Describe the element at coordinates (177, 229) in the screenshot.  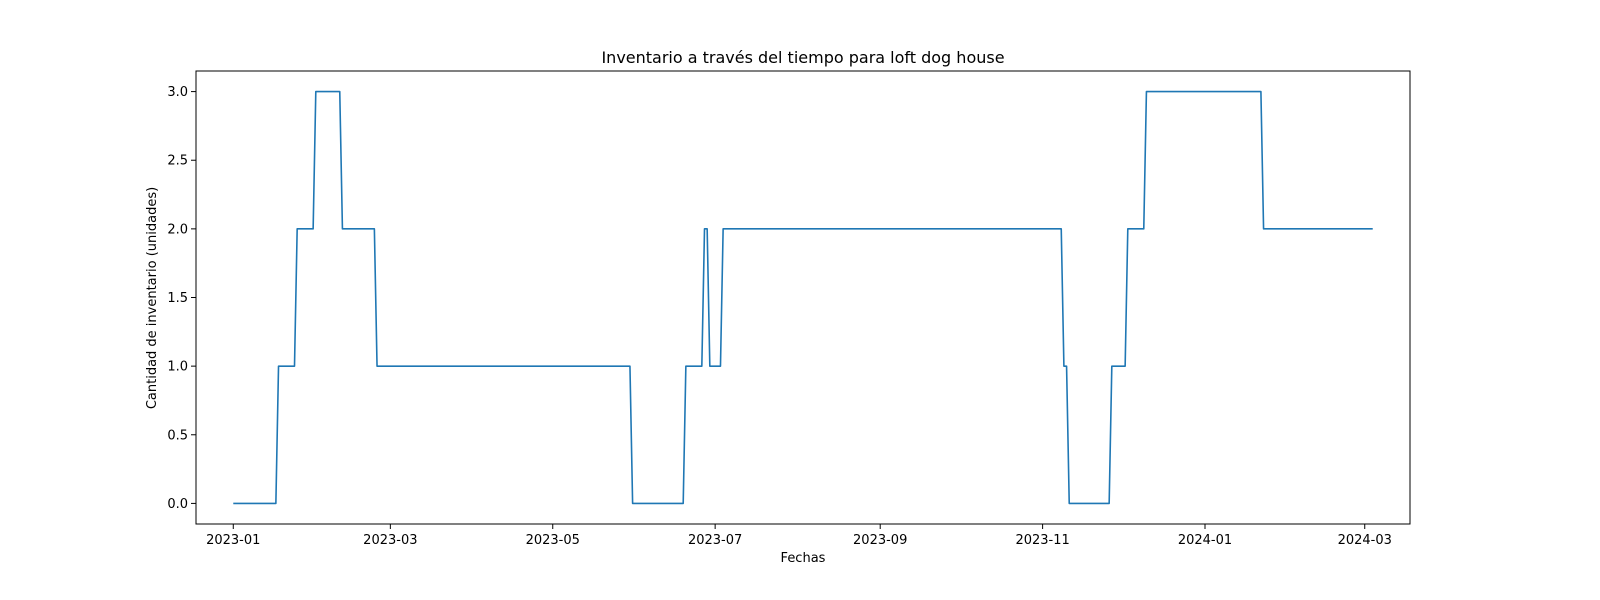
I see `y-tick-label: 2.0` at that location.